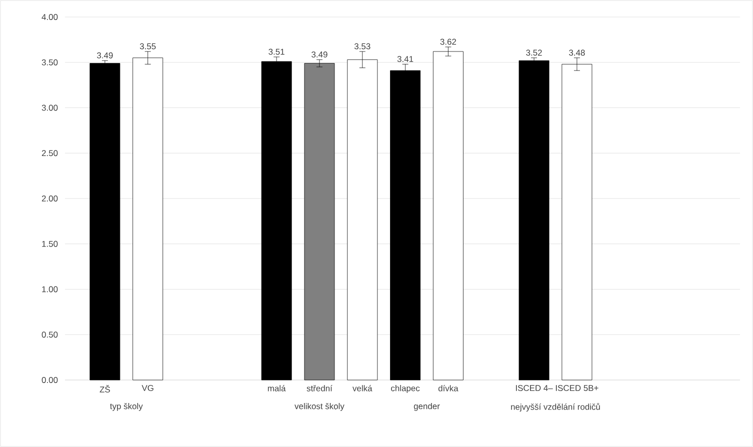  I want to click on y-tick-label: 2.50, so click(50, 153).